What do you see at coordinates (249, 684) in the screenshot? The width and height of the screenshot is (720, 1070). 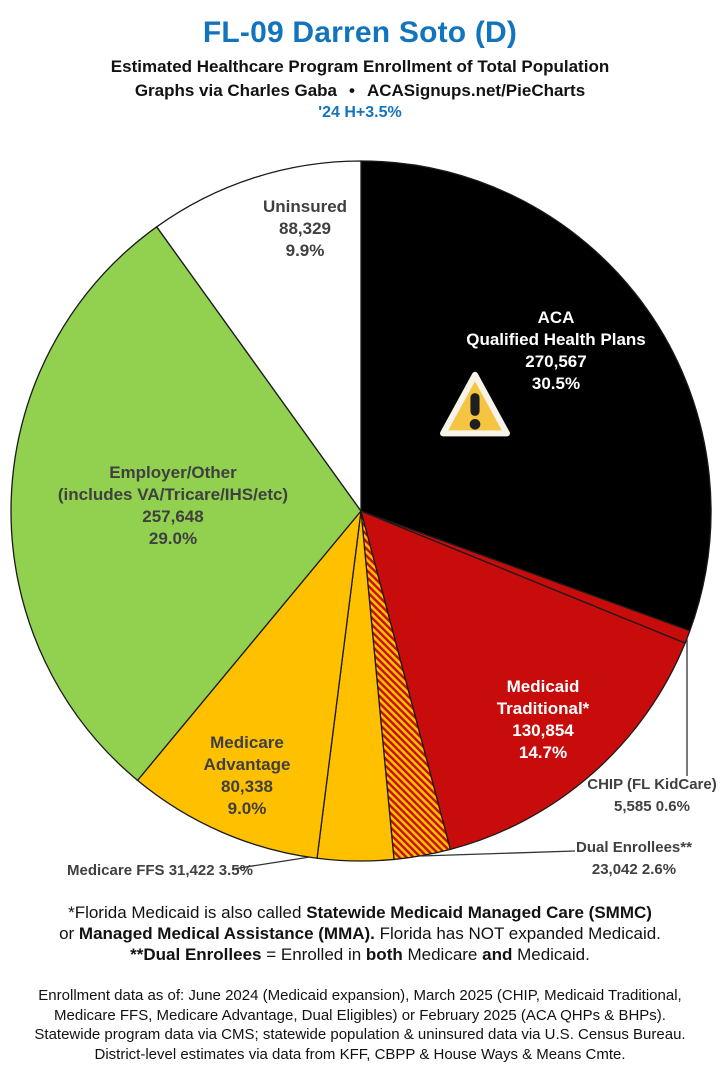 I see `pie-slice-medicare-advantage` at bounding box center [249, 684].